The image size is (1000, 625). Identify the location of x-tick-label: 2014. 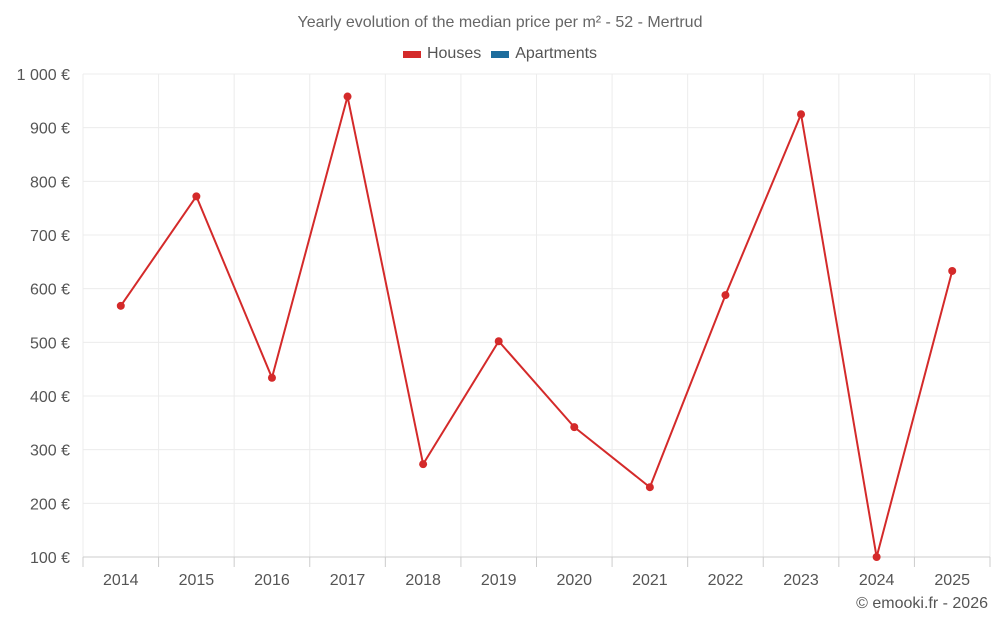
(121, 580).